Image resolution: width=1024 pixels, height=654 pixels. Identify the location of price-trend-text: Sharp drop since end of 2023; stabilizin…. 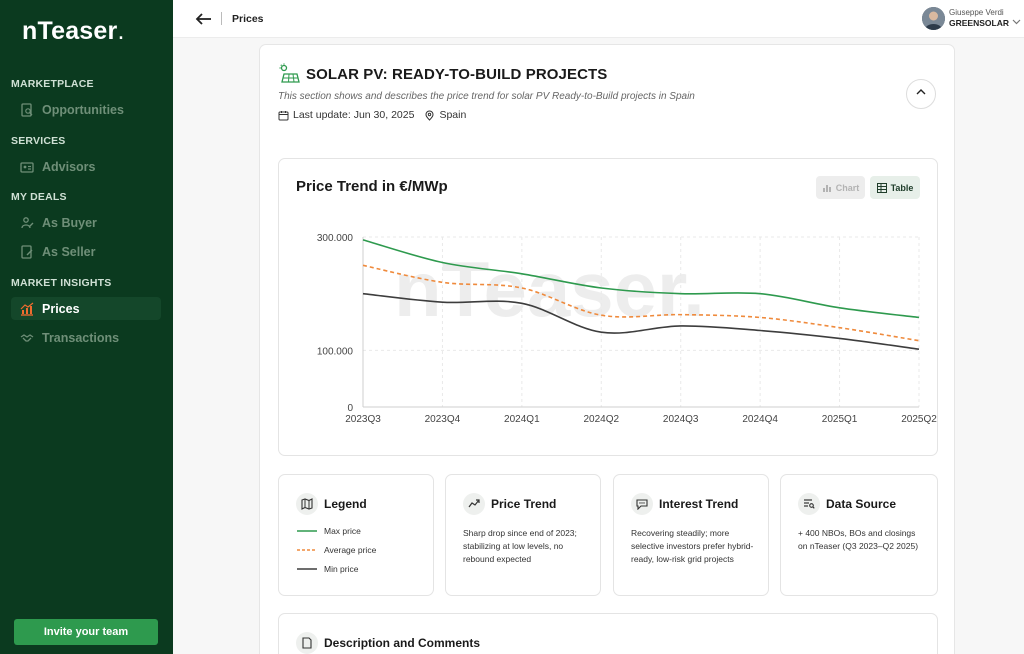
(520, 546).